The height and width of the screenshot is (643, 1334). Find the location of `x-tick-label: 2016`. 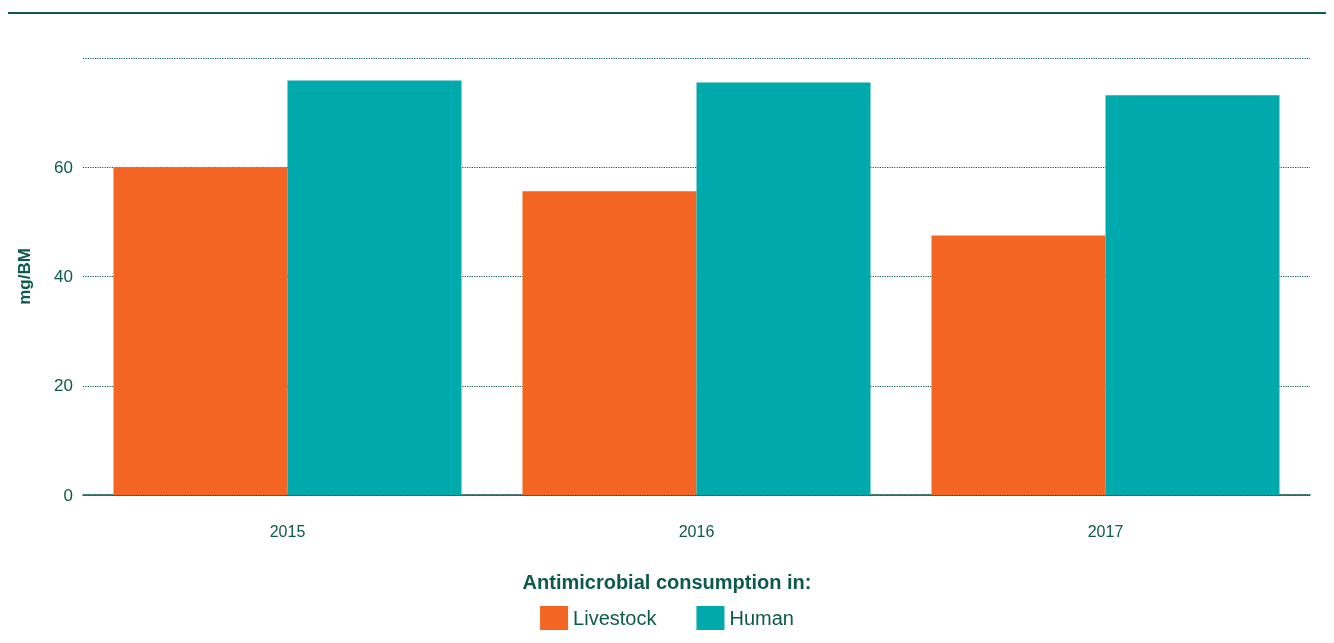

x-tick-label: 2016 is located at coordinates (696, 531).